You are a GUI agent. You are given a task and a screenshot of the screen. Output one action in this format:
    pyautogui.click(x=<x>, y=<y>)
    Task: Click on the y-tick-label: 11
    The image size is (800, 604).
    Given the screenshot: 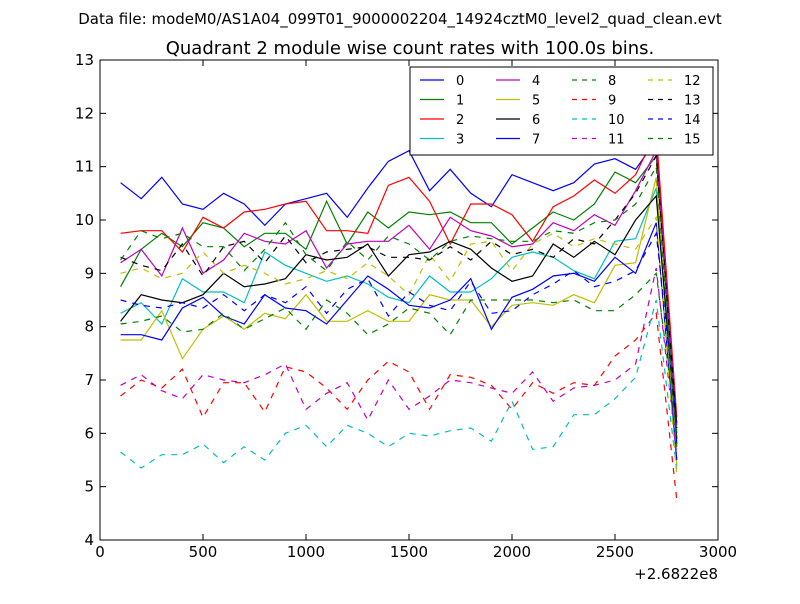 What is the action you would take?
    pyautogui.click(x=84, y=167)
    